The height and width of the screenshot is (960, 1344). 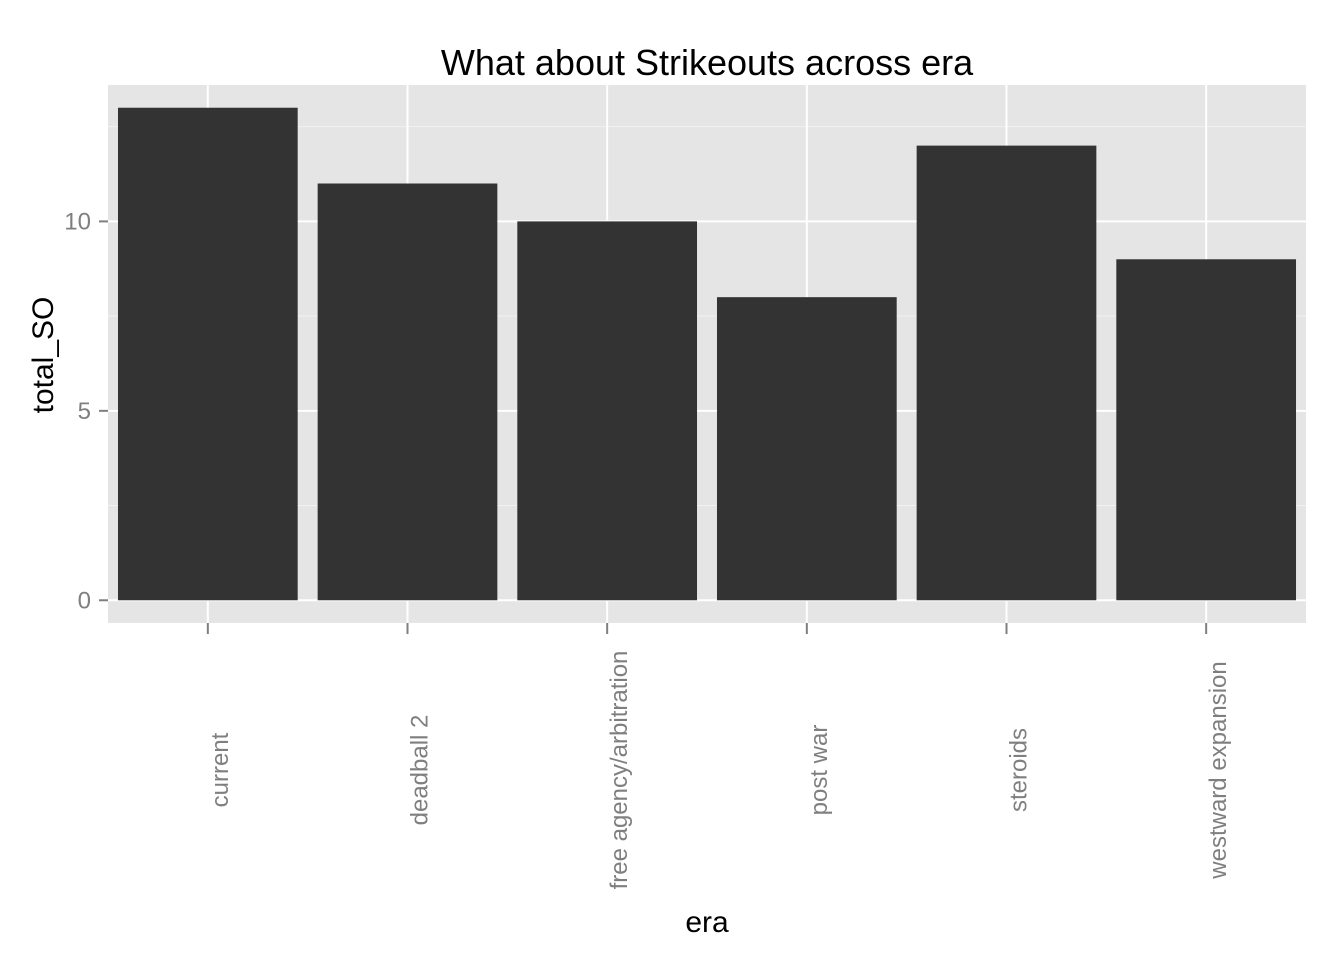 What do you see at coordinates (607, 411) in the screenshot?
I see `bar-free-agency-arbitration` at bounding box center [607, 411].